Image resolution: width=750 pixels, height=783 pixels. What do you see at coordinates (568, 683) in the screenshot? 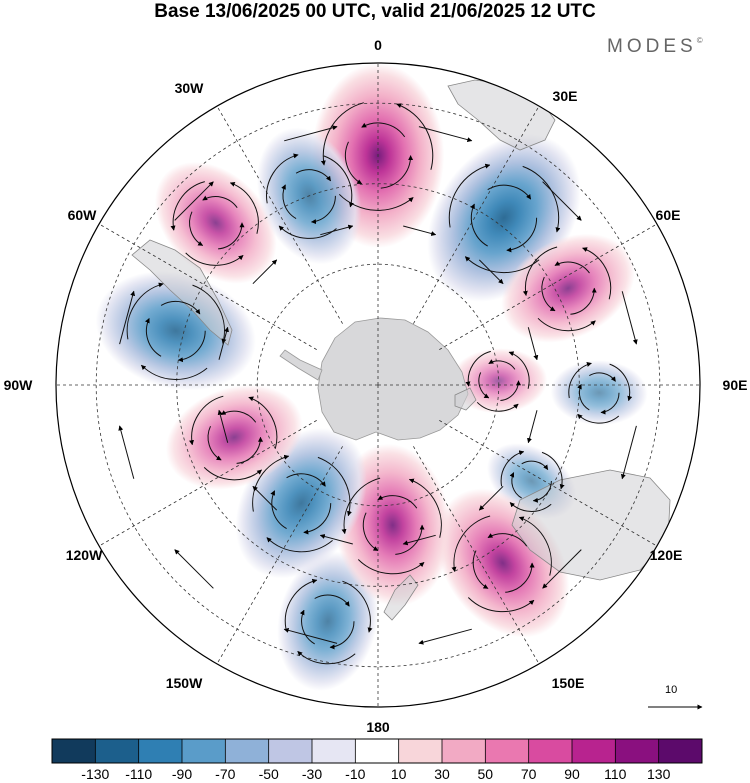
I see `longitude-label-150e: 150E` at bounding box center [568, 683].